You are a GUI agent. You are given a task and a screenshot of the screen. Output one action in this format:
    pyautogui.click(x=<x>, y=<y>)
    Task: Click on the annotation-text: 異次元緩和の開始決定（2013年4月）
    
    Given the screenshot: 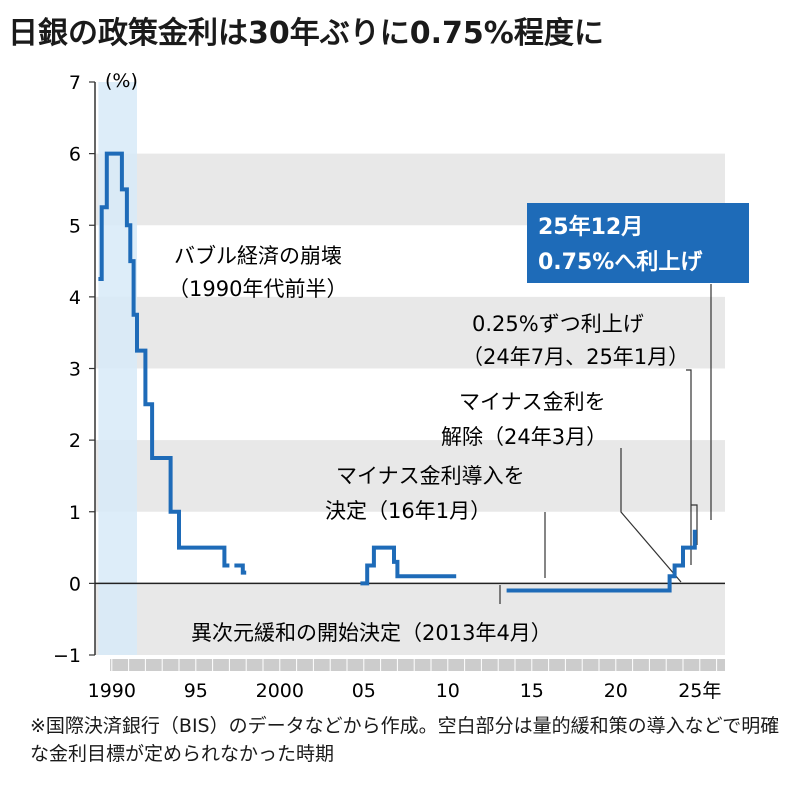 What is the action you would take?
    pyautogui.click(x=371, y=633)
    